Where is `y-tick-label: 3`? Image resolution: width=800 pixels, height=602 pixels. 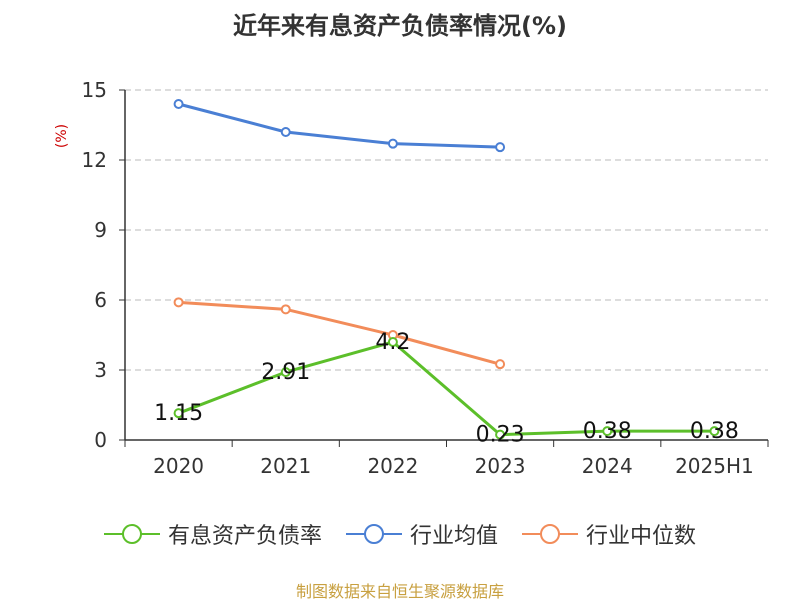
y-tick-label: 3 is located at coordinates (100, 370).